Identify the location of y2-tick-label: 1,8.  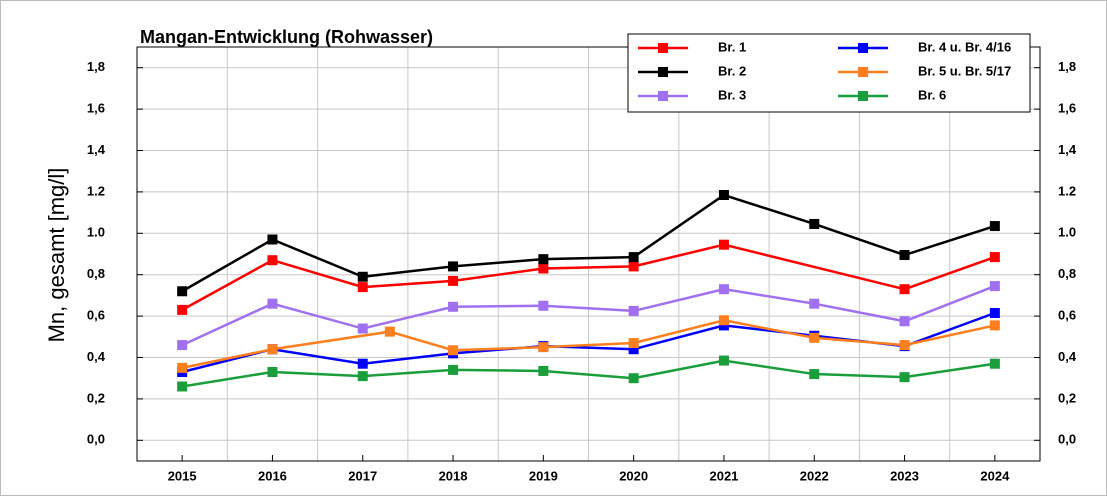
(1067, 66).